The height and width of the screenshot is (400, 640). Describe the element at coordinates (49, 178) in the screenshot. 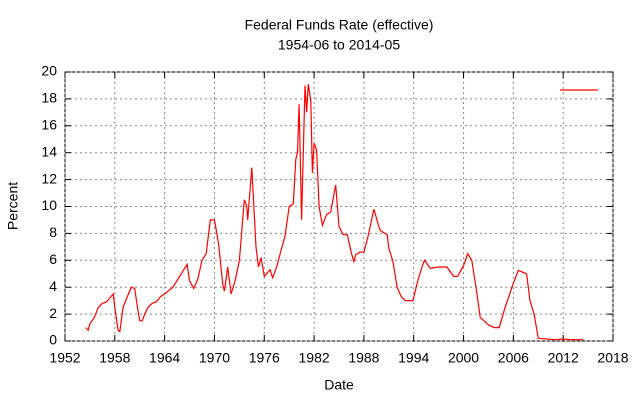

I see `y-tick-label: 12` at that location.